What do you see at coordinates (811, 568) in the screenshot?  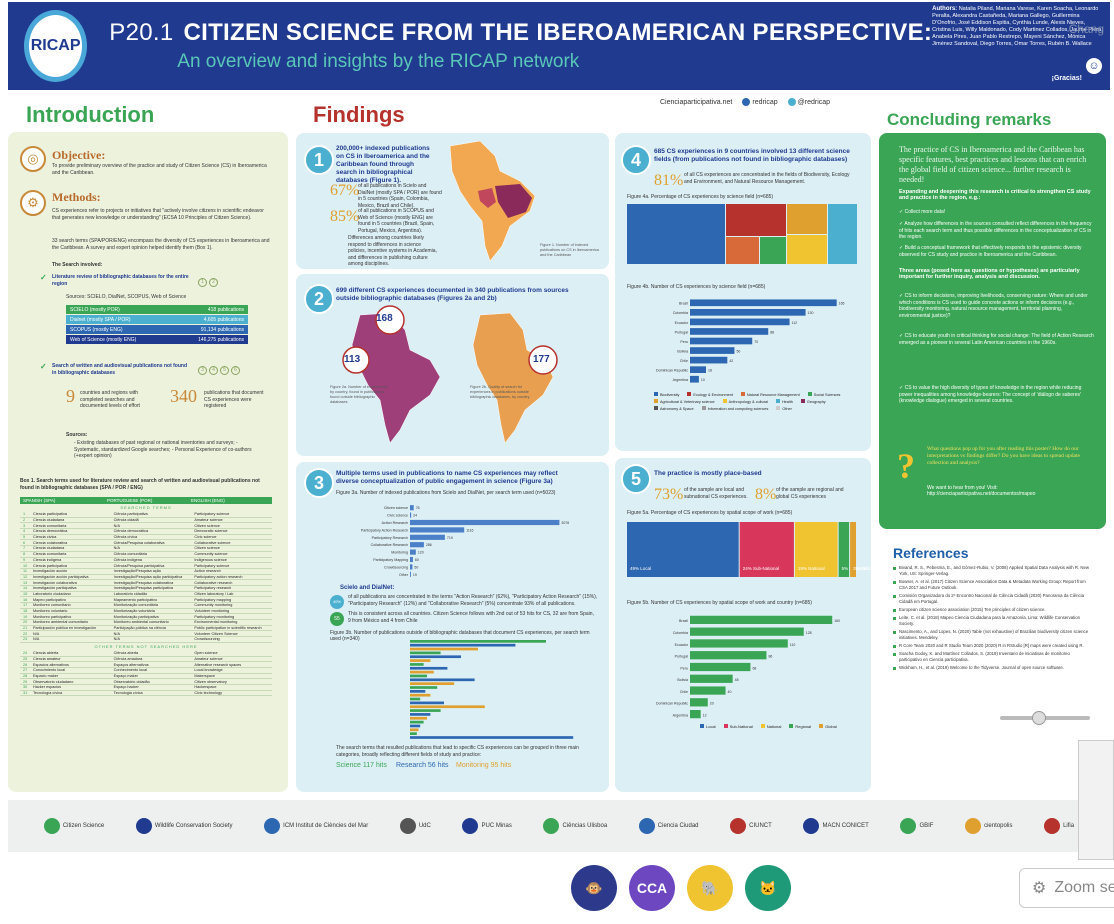 I see `scope-label: 19% National` at bounding box center [811, 568].